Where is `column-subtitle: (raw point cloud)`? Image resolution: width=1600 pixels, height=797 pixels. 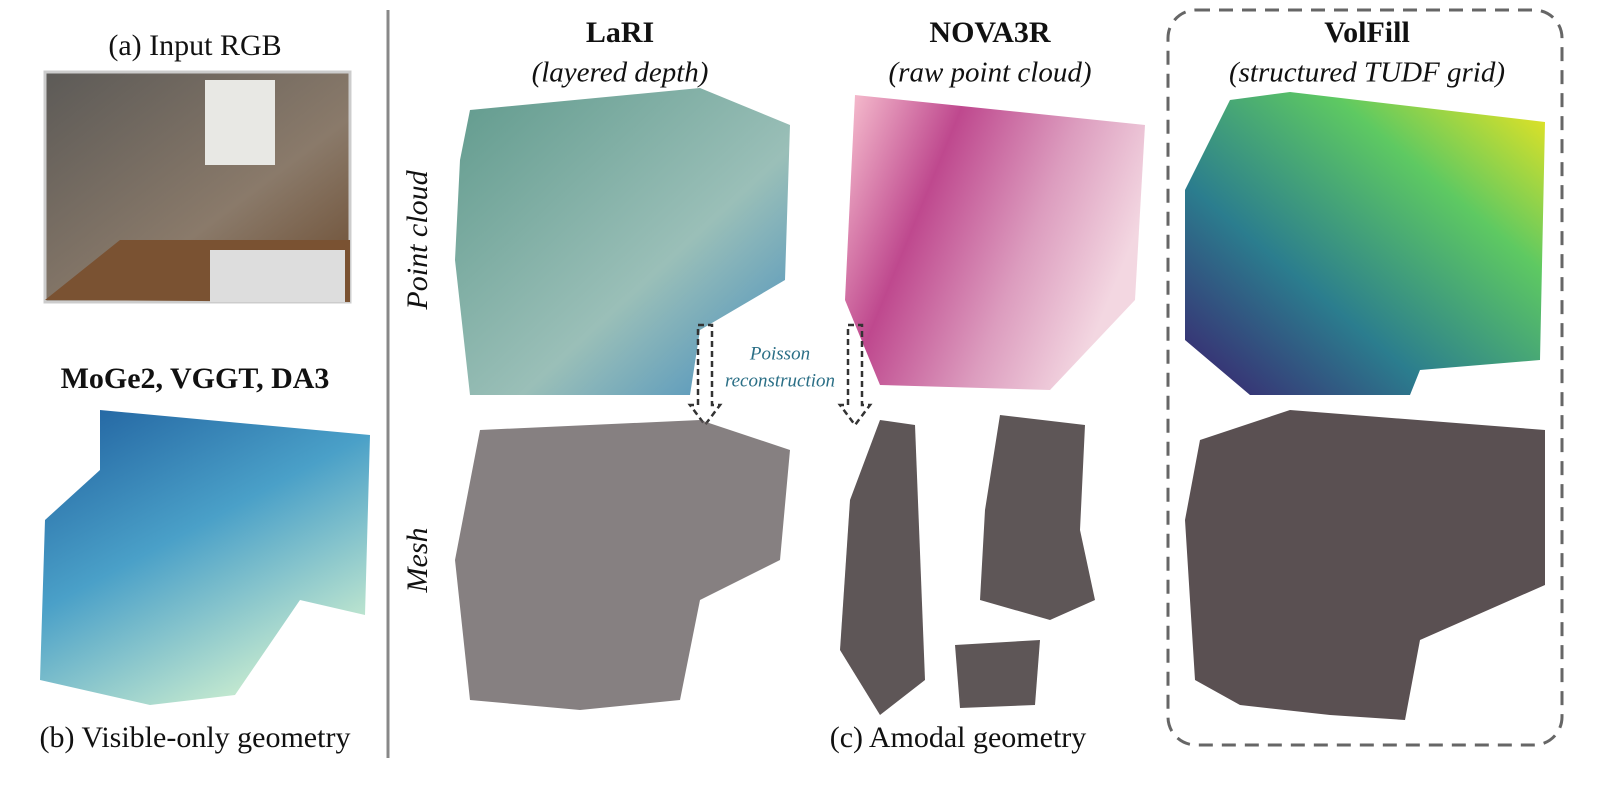 column-subtitle: (raw point cloud) is located at coordinates (990, 73).